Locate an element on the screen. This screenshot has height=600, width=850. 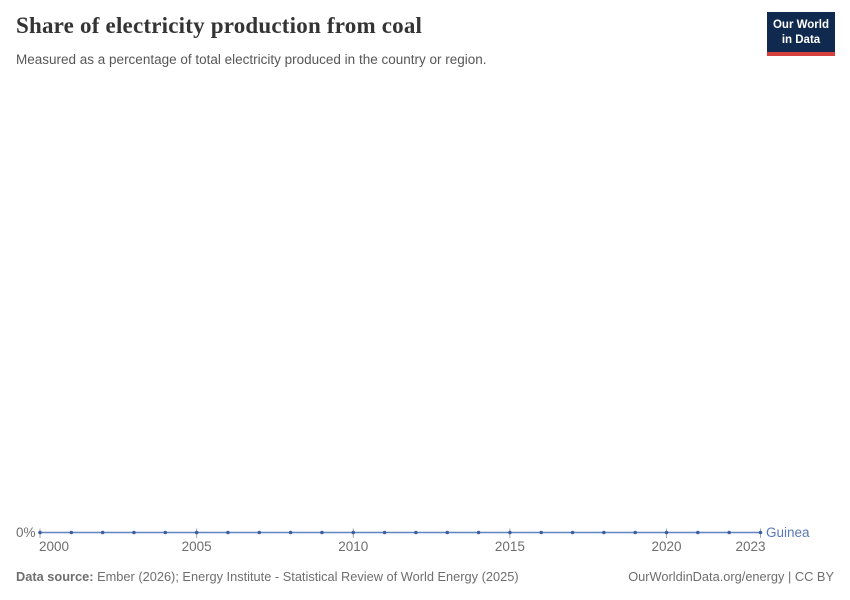
data-point-2023 is located at coordinates (760, 532).